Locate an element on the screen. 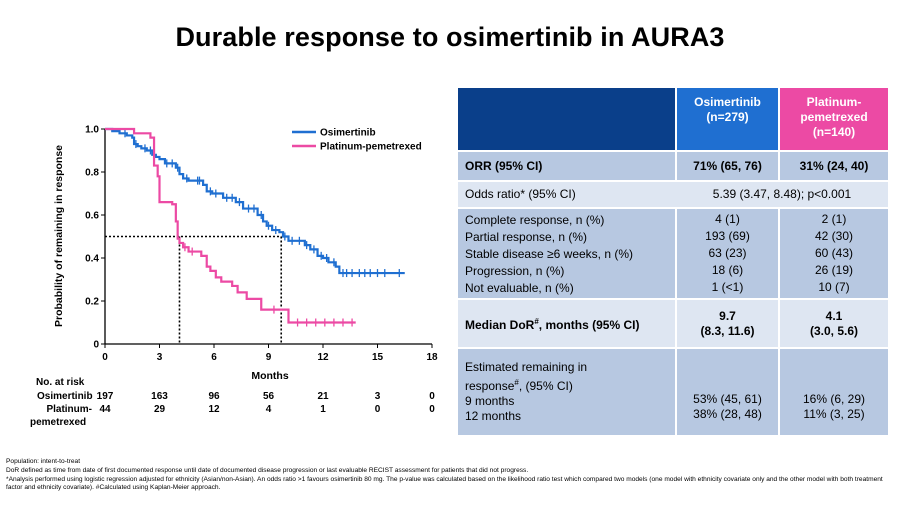  at-risk-value: 4 is located at coordinates (268, 409).